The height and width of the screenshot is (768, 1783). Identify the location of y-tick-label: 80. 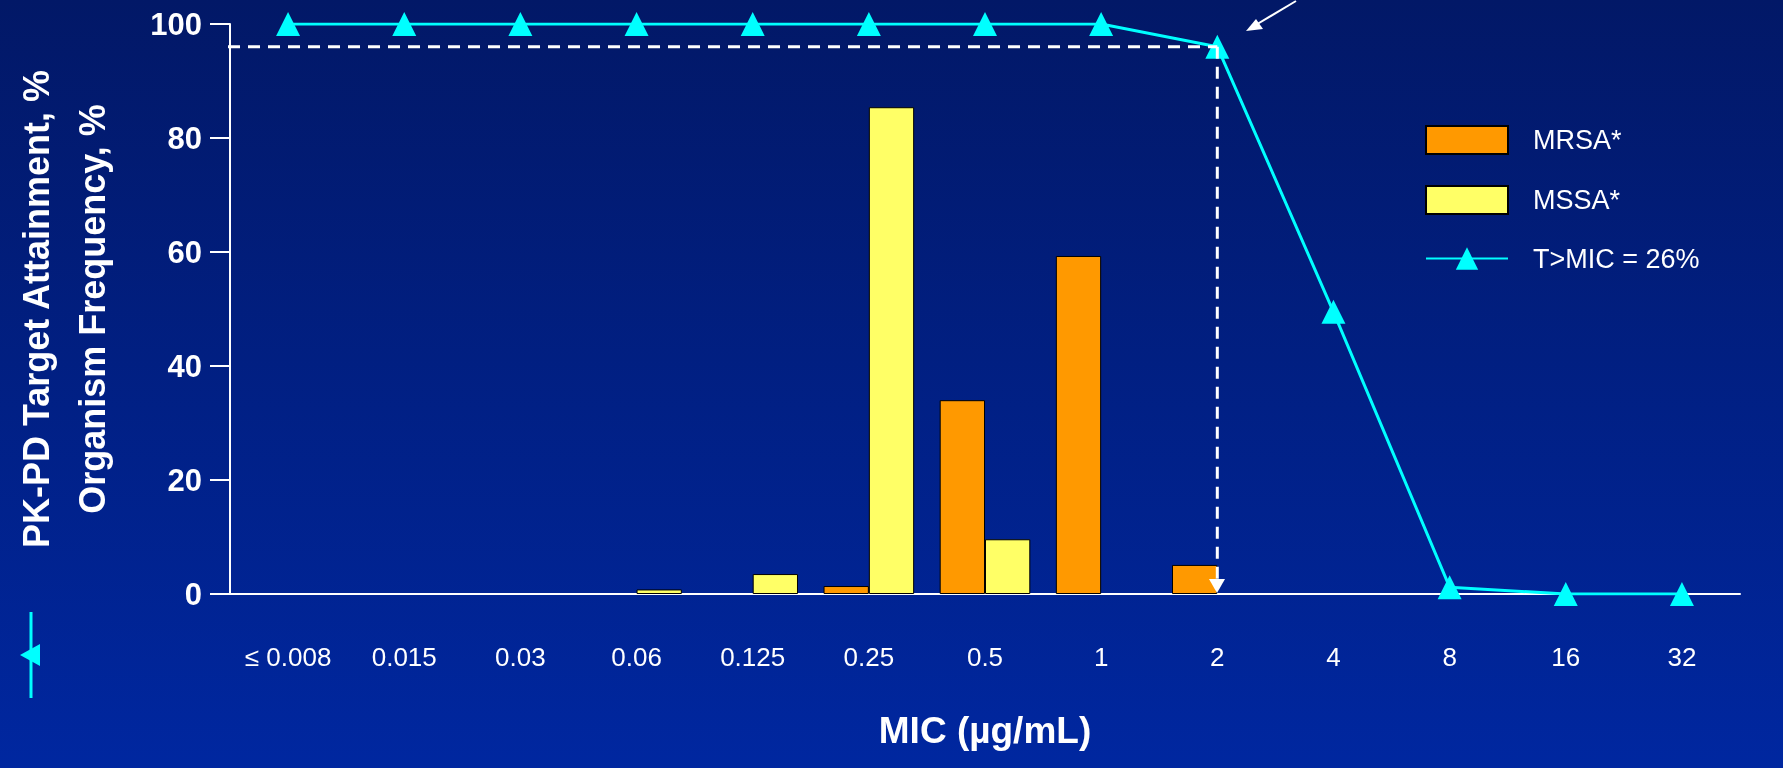
(184, 138).